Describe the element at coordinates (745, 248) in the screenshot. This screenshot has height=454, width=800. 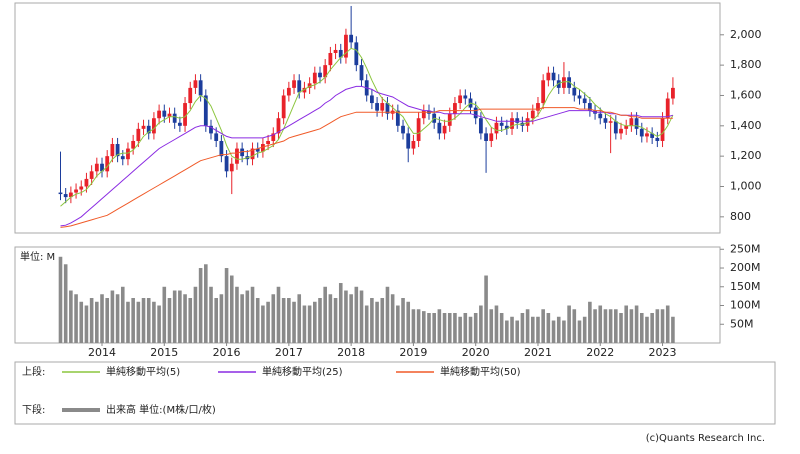
I see `y-tick-label: 250M` at that location.